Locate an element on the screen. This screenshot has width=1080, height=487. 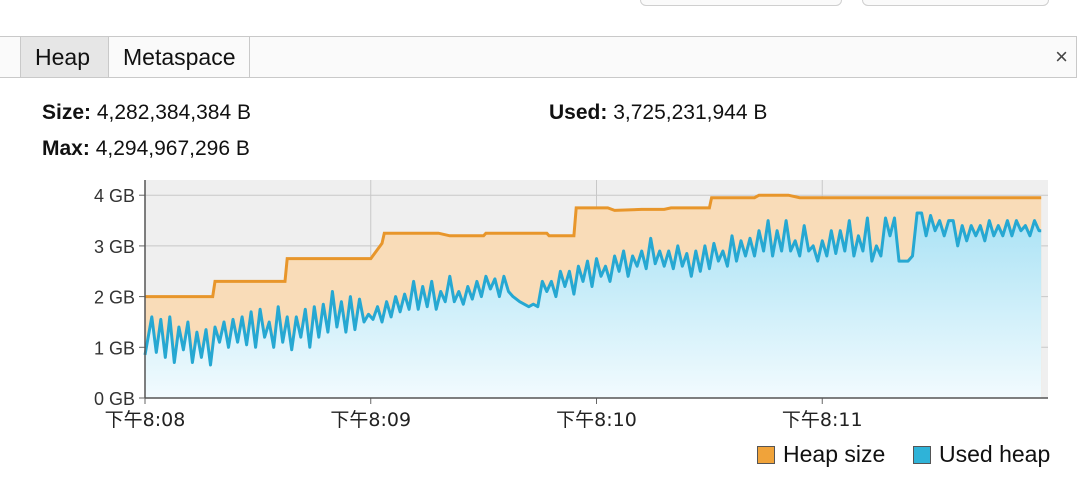
tab-metaspace: Metaspace is located at coordinates (179, 57).